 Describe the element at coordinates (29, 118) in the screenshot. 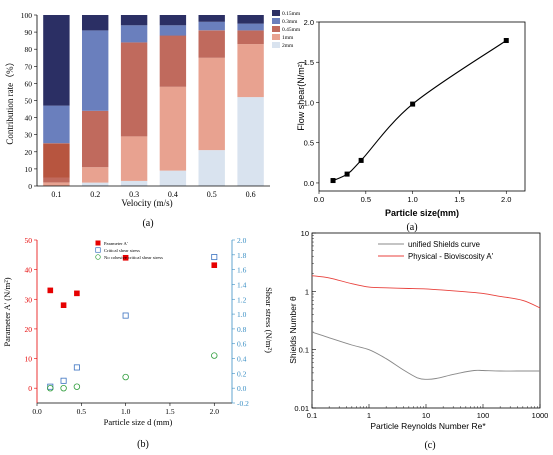

I see `y-tick-label: 40` at that location.